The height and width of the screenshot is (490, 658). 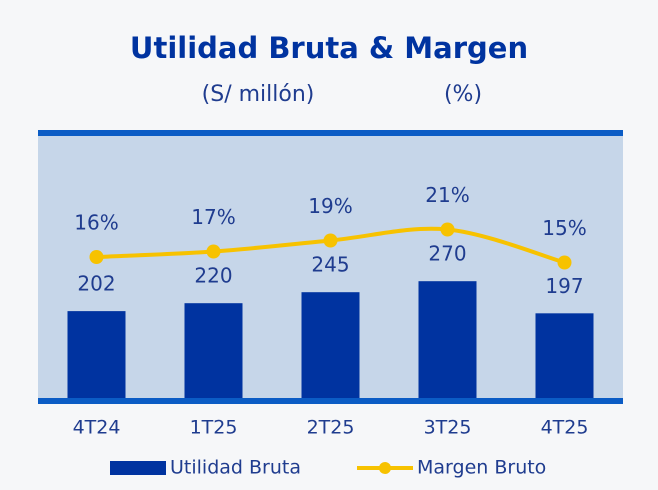 What do you see at coordinates (138, 468) in the screenshot?
I see `legend-swatch` at bounding box center [138, 468].